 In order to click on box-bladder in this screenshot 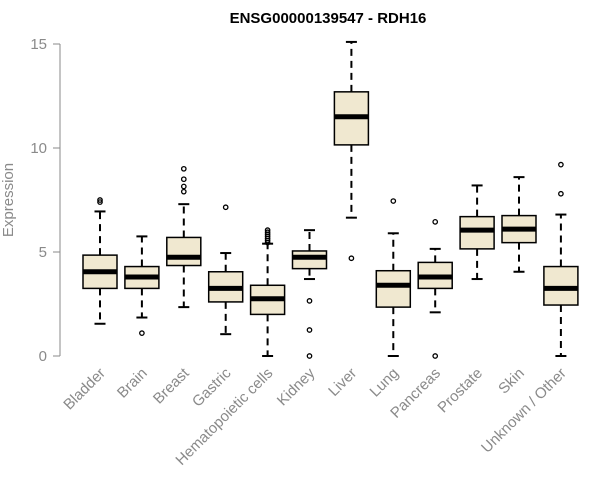, I will do `click(100, 261)`.